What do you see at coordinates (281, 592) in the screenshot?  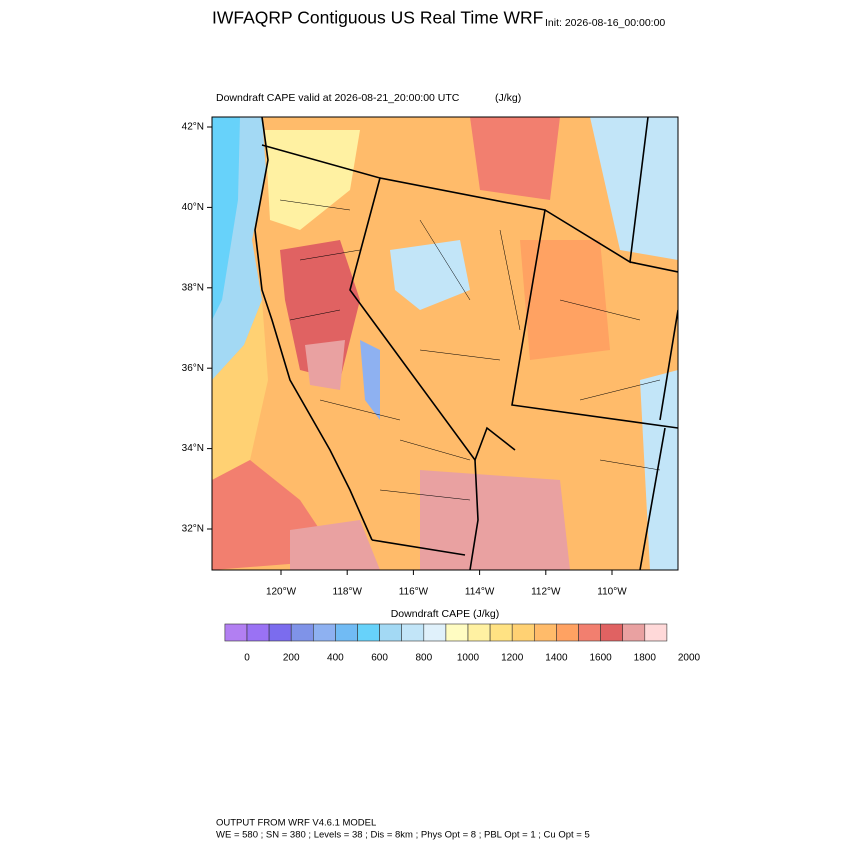 I see `lon-label: 120°W` at bounding box center [281, 592].